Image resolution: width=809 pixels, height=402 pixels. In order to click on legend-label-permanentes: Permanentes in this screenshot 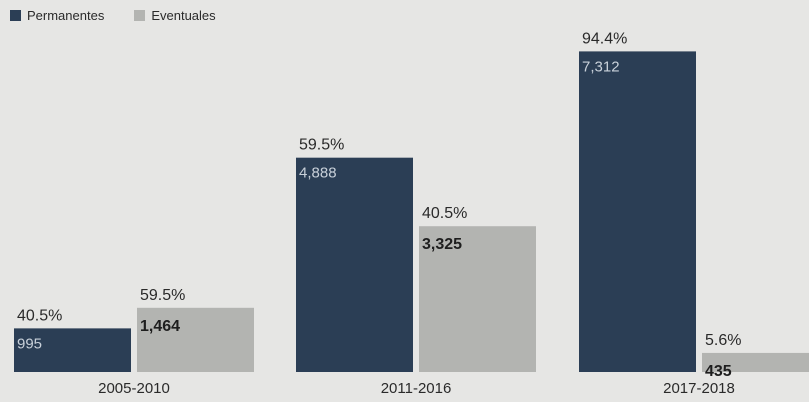, I will do `click(66, 15)`.